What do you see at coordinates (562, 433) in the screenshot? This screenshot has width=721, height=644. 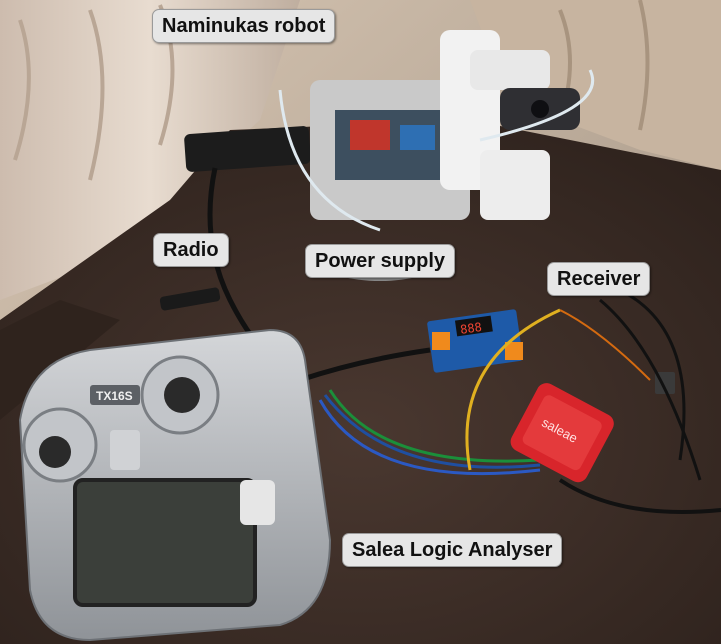 I see `logic-analyser: saleae` at bounding box center [562, 433].